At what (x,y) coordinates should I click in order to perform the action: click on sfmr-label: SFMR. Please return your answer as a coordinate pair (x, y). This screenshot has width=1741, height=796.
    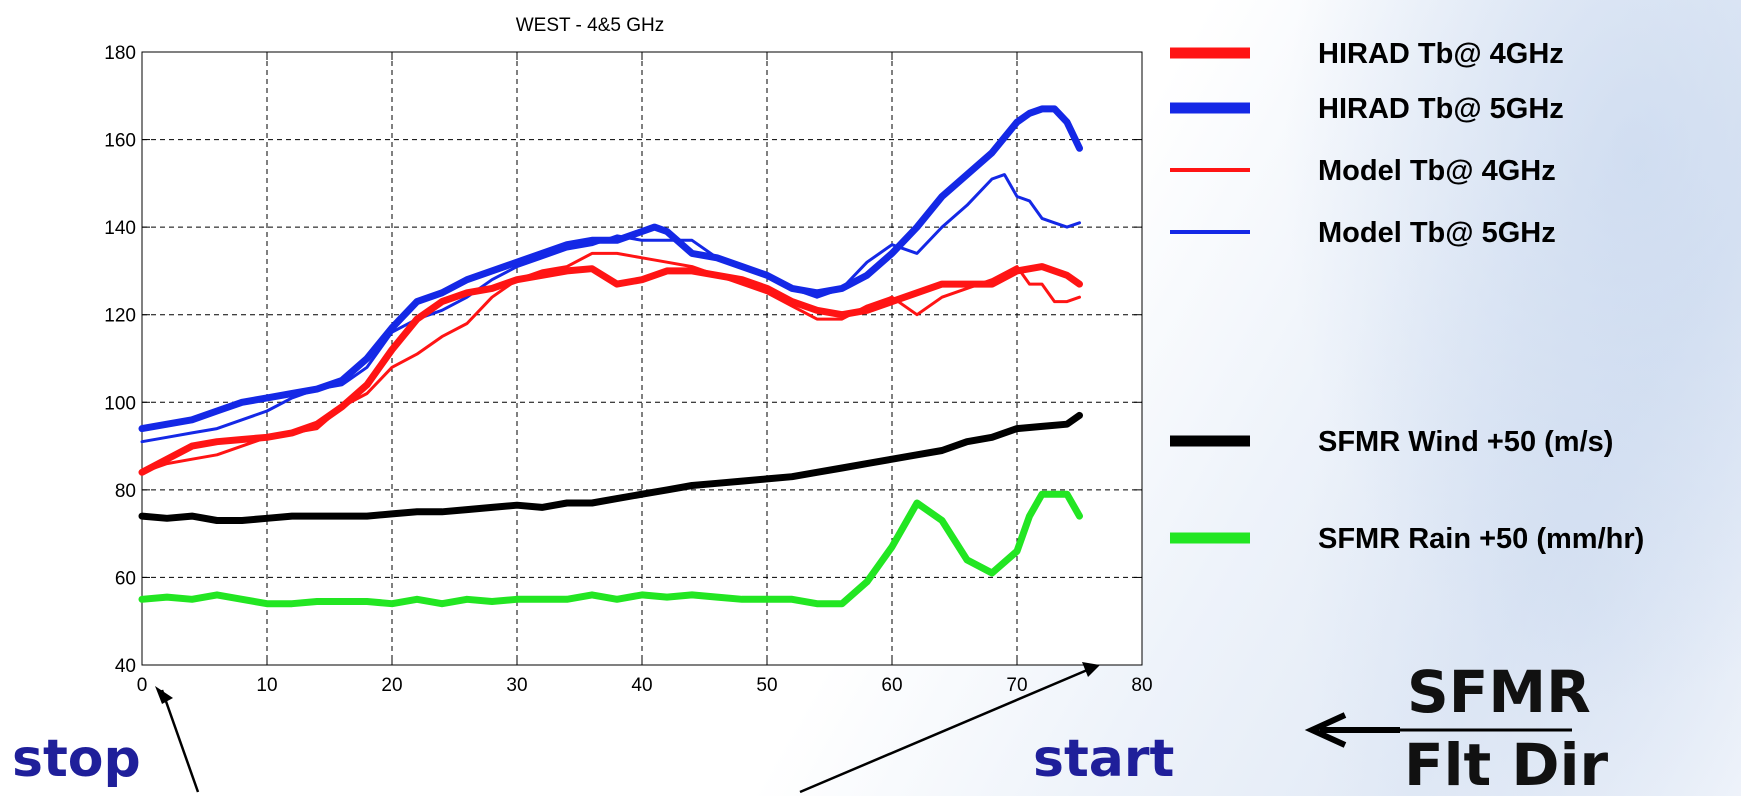
    Looking at the image, I should click on (1499, 692).